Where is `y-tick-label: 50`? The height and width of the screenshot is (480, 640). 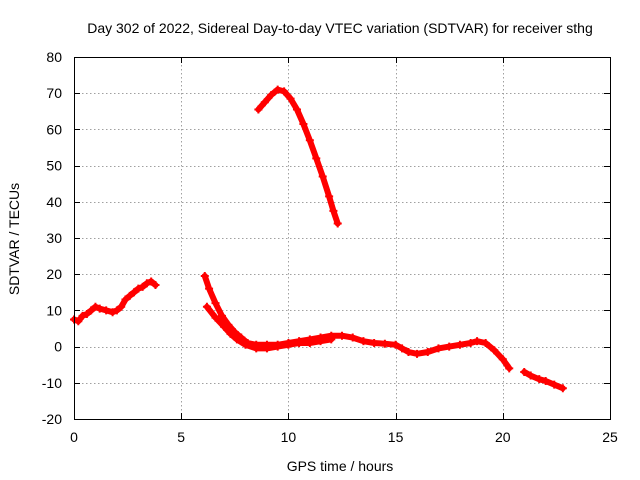 y-tick-label: 50 is located at coordinates (54, 166).